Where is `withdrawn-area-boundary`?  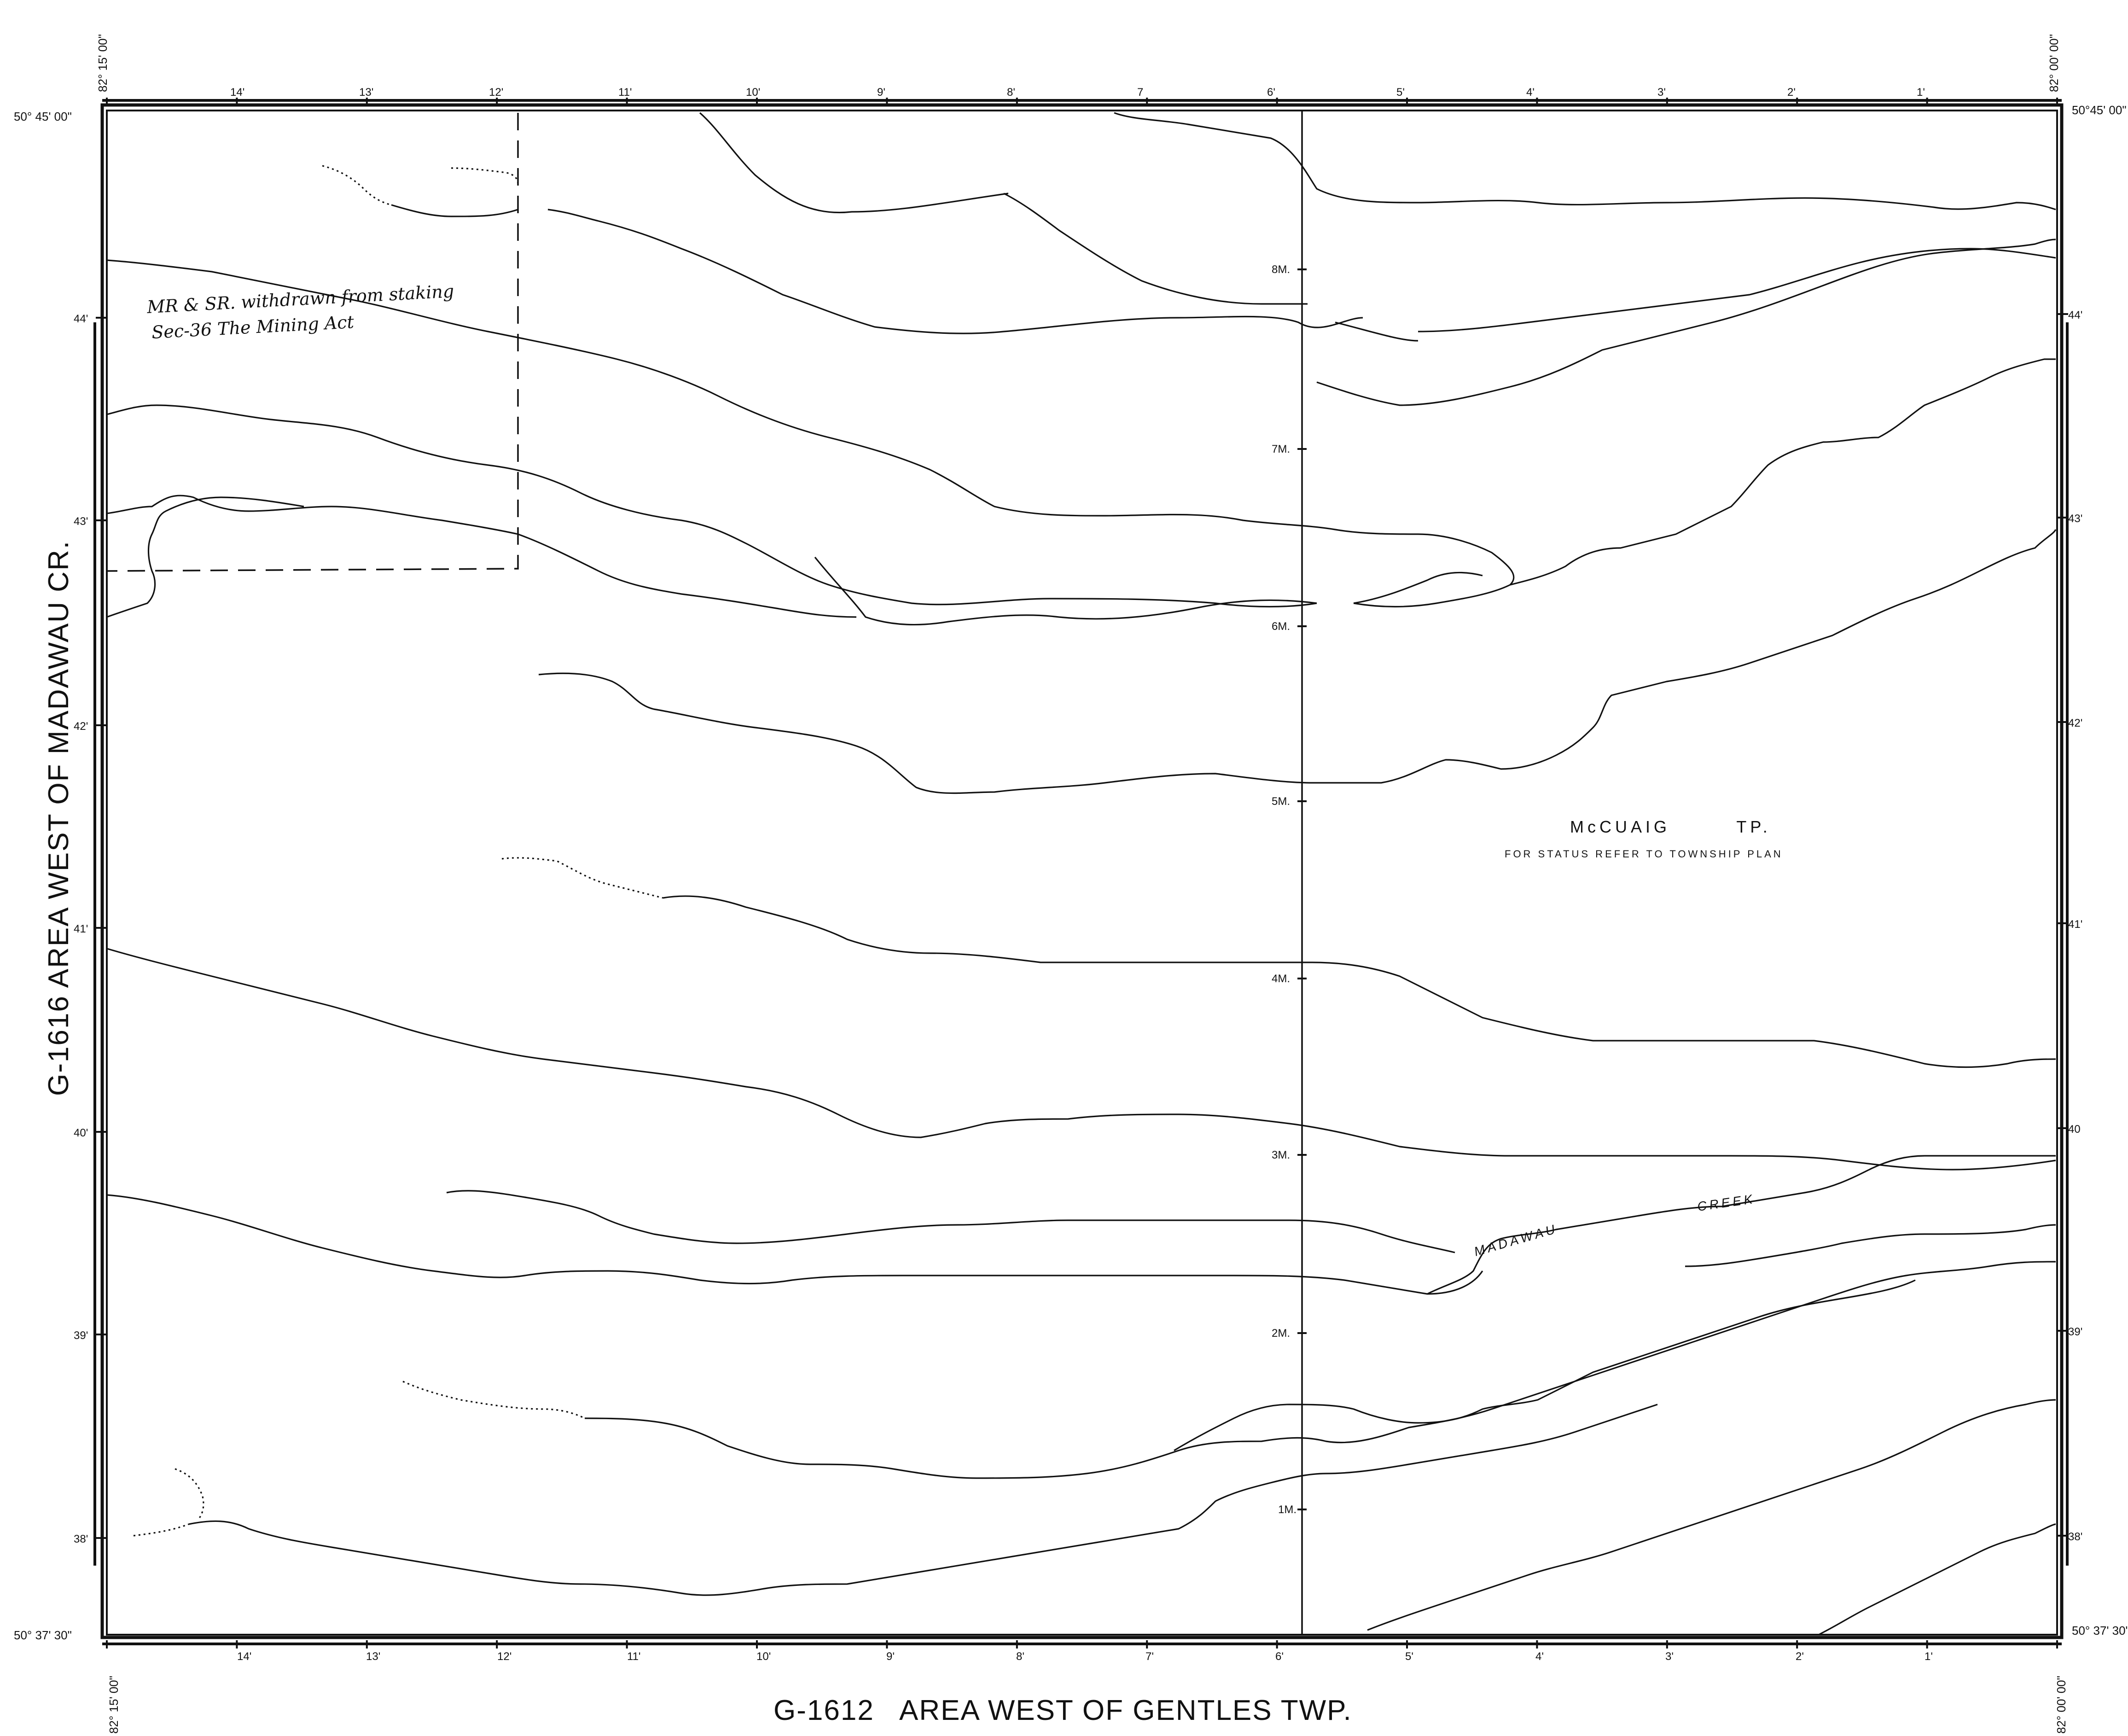 withdrawn-area-boundary is located at coordinates (312, 342).